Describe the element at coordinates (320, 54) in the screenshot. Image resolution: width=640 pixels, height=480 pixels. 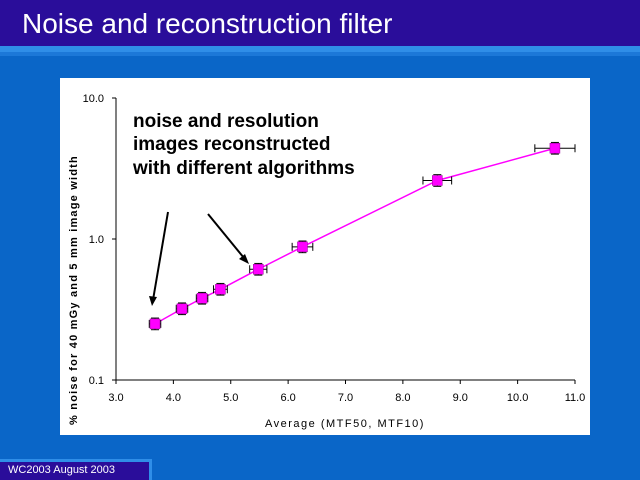
I see `title-divider-lower` at that location.